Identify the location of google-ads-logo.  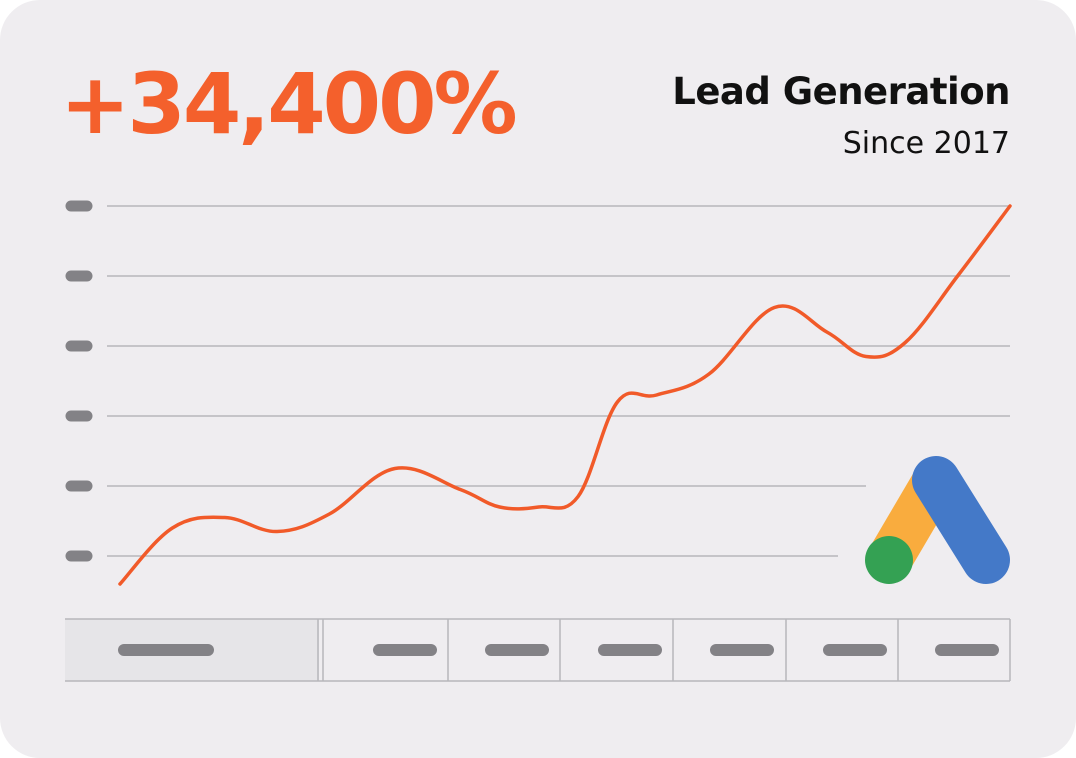
(937, 520).